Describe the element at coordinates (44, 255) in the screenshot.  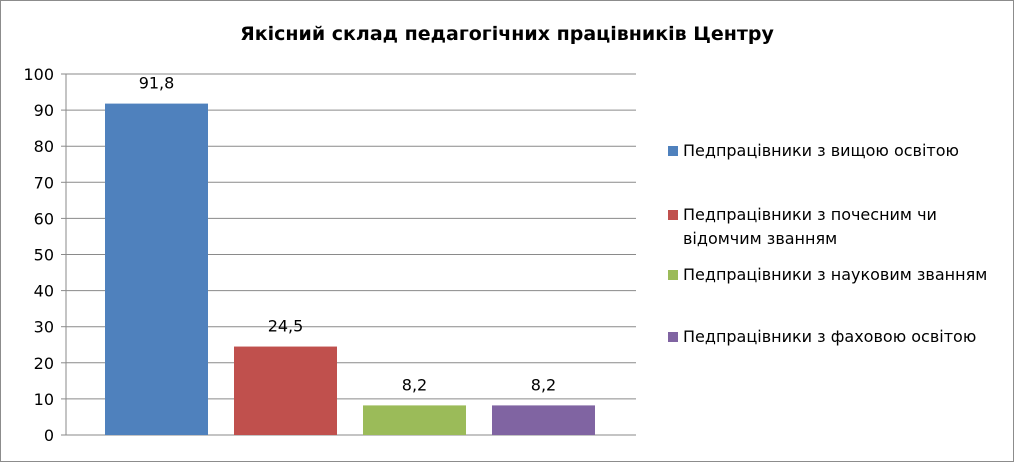
I see `y-tick-label: 50` at that location.